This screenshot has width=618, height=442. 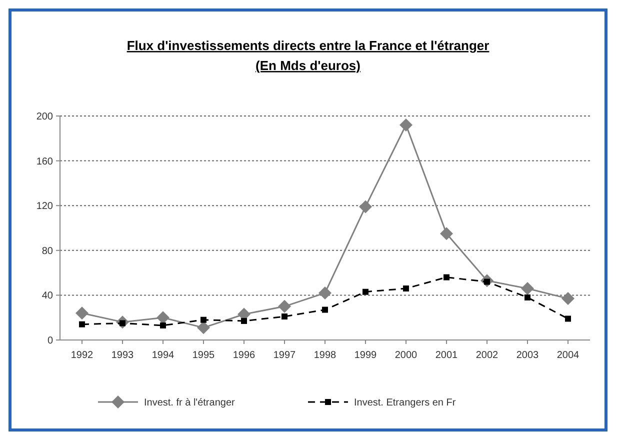 I want to click on y-tick-label: 160, so click(x=45, y=162).